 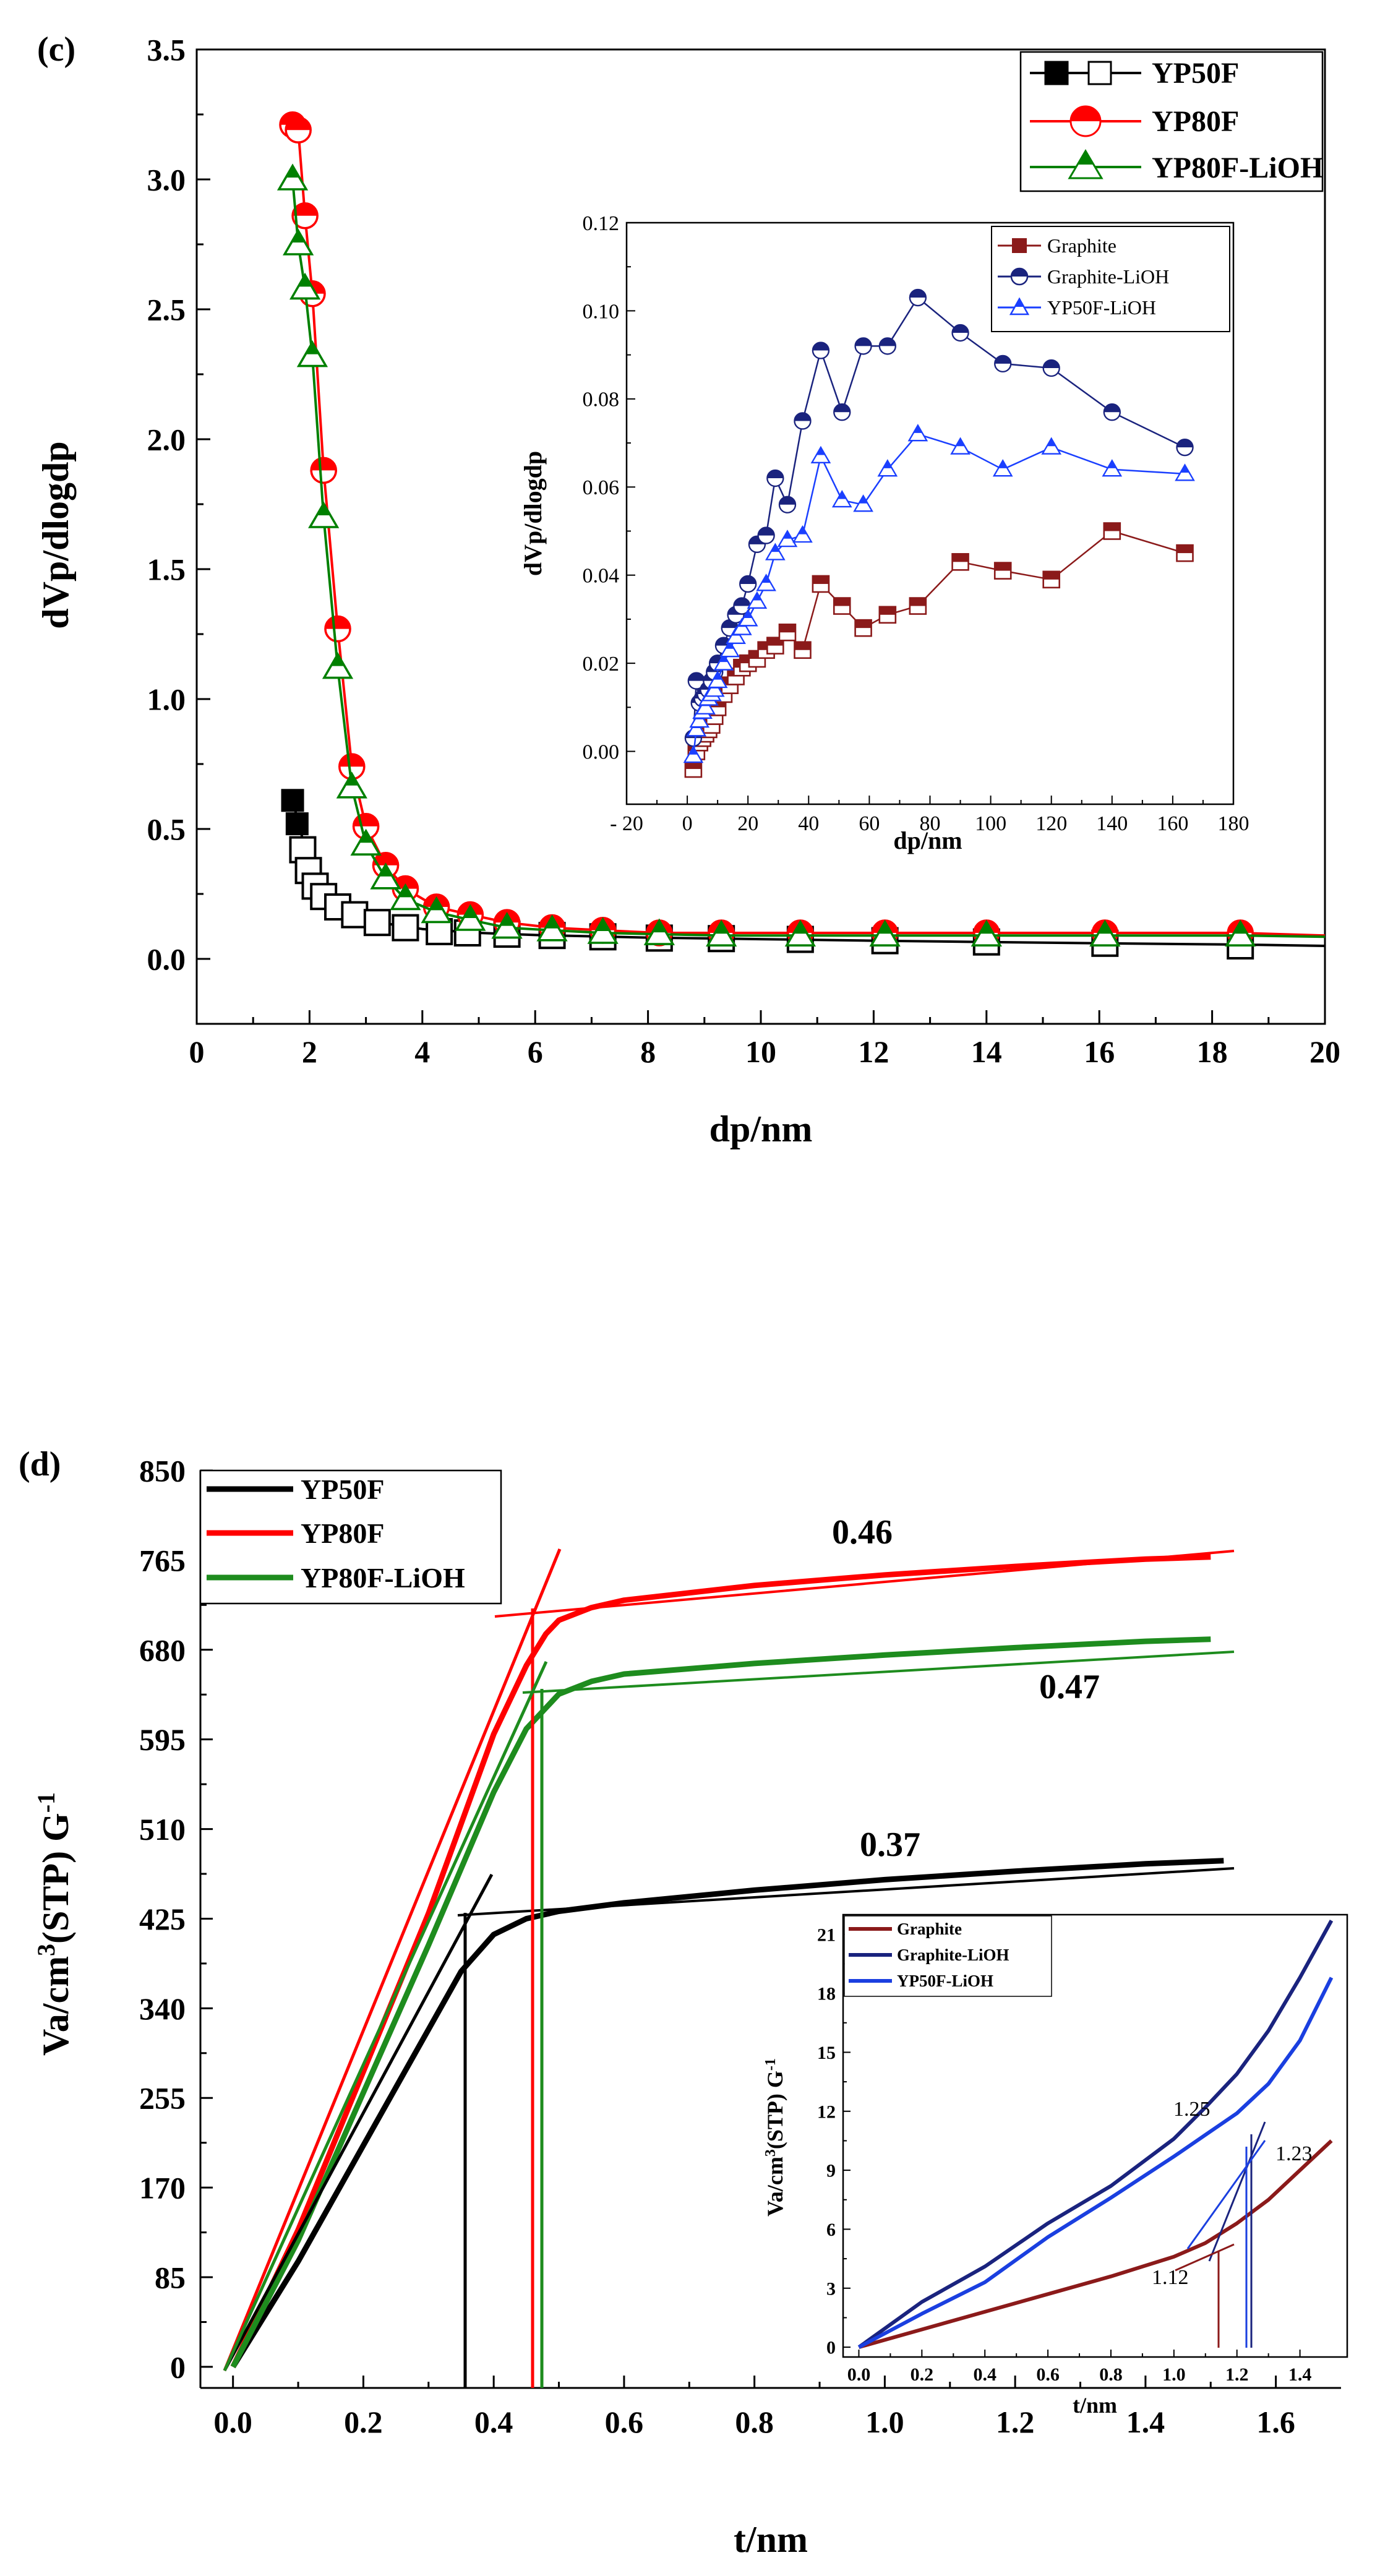 What do you see at coordinates (1081, 246) in the screenshot?
I see `inset-legend-label-graphite: Graphite` at bounding box center [1081, 246].